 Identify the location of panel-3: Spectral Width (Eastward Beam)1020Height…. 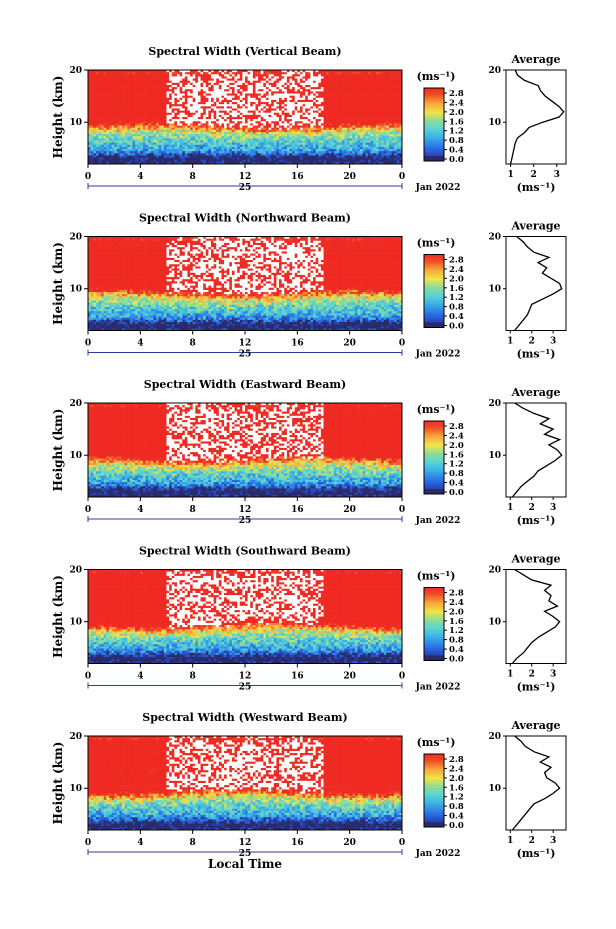
(309, 452).